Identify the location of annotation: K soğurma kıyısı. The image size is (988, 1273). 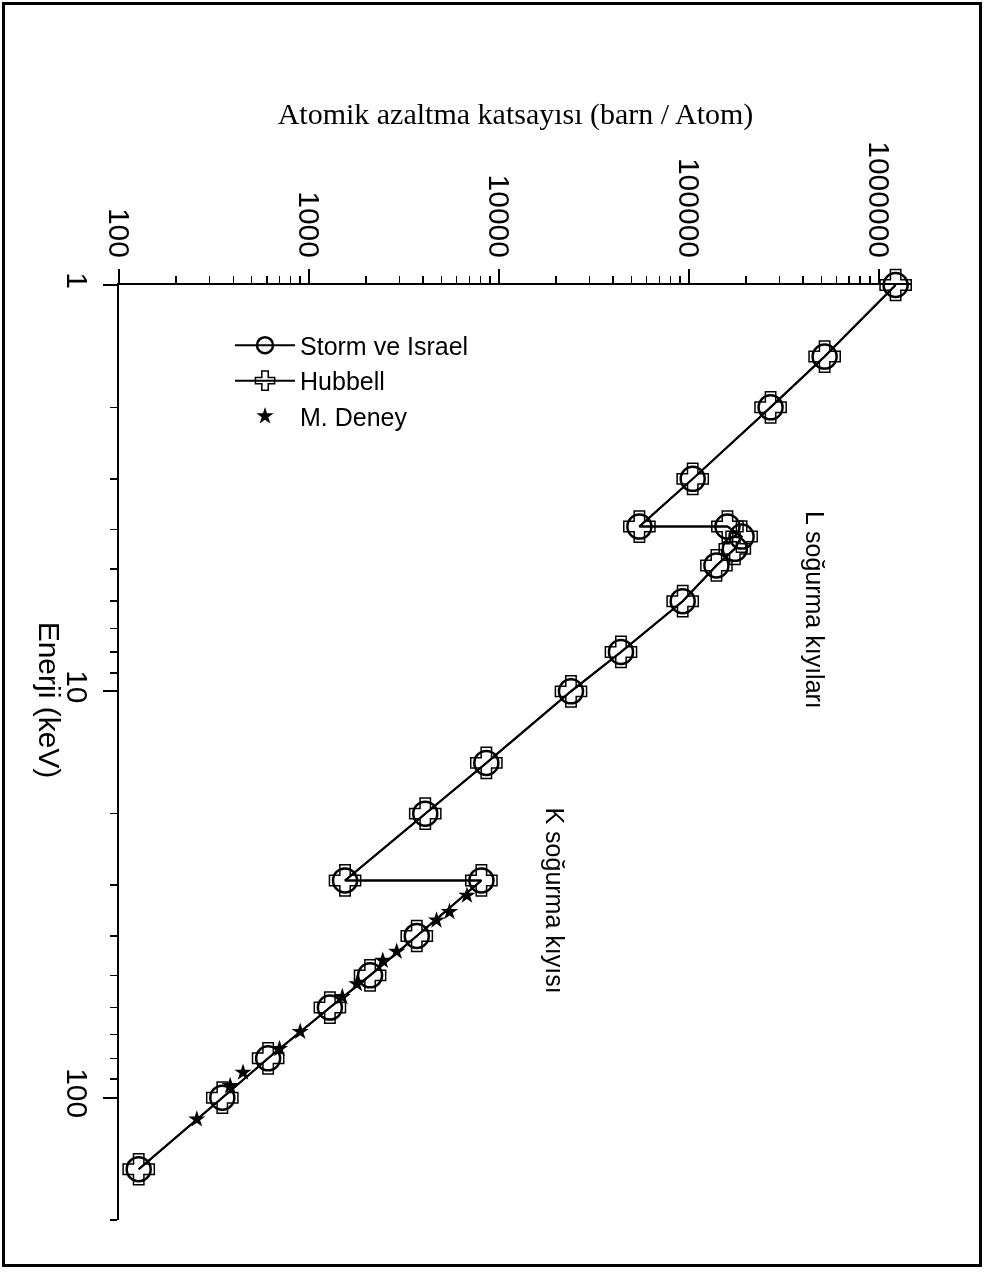
(554, 900).